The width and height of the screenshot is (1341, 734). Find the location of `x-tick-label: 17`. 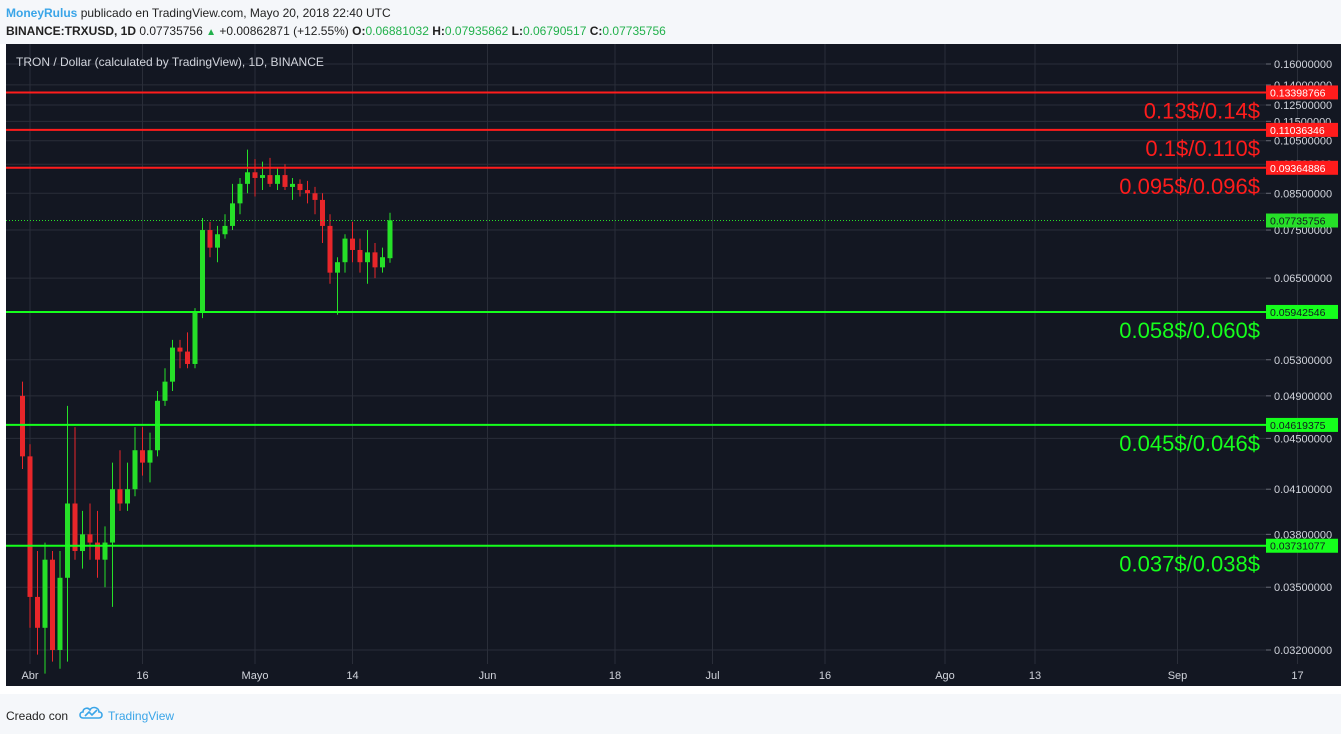

x-tick-label: 17 is located at coordinates (1297, 676).